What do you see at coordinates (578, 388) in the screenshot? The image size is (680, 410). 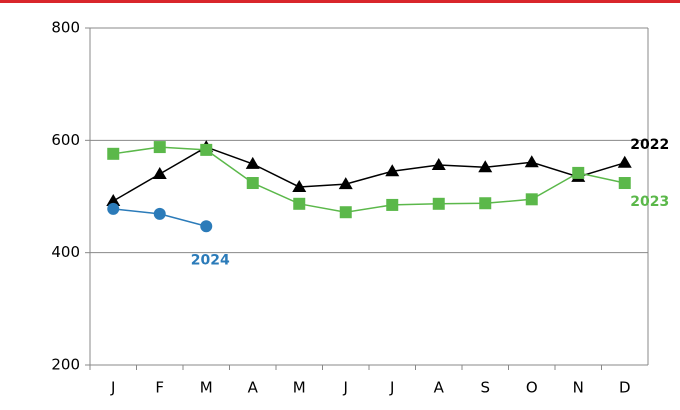 I see `x-tick-label: N` at bounding box center [578, 388].